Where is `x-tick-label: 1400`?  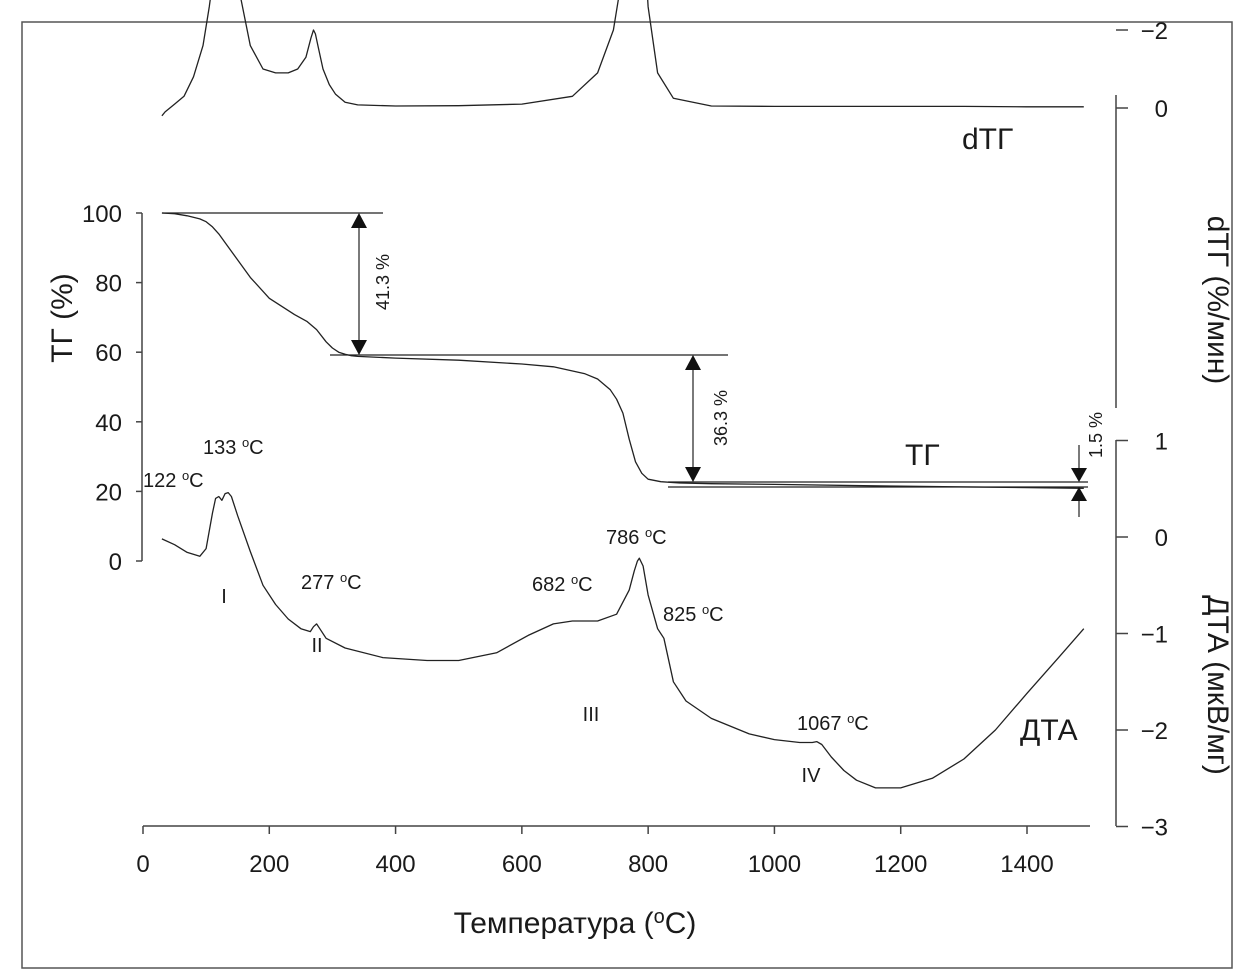
x-tick-label: 1400 is located at coordinates (1026, 864).